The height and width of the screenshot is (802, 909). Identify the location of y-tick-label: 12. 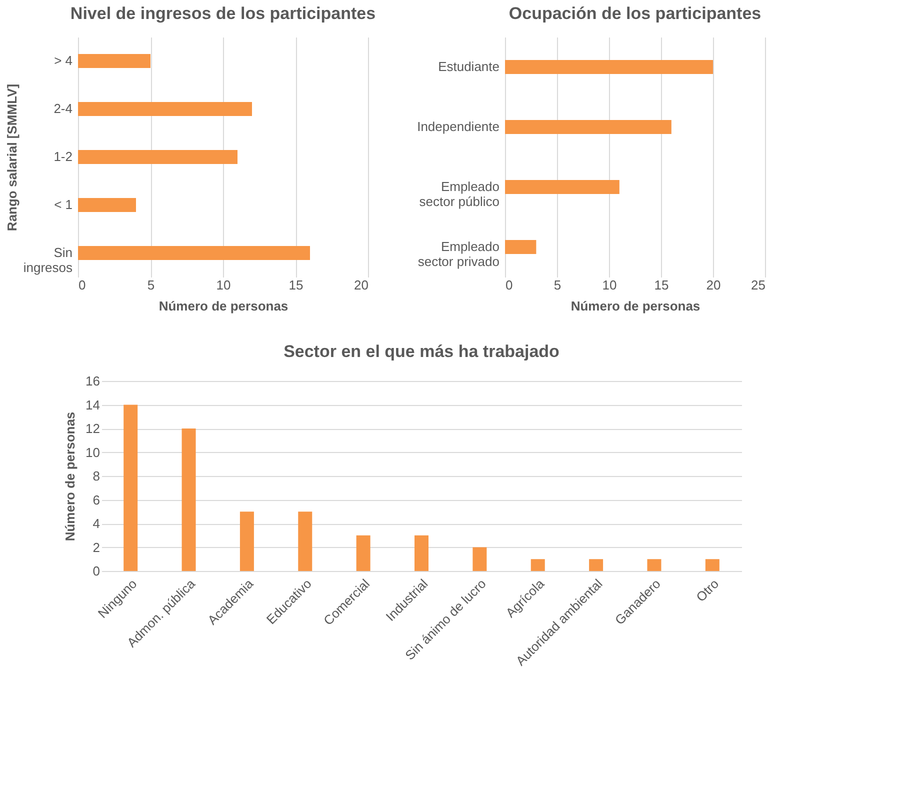
(93, 428).